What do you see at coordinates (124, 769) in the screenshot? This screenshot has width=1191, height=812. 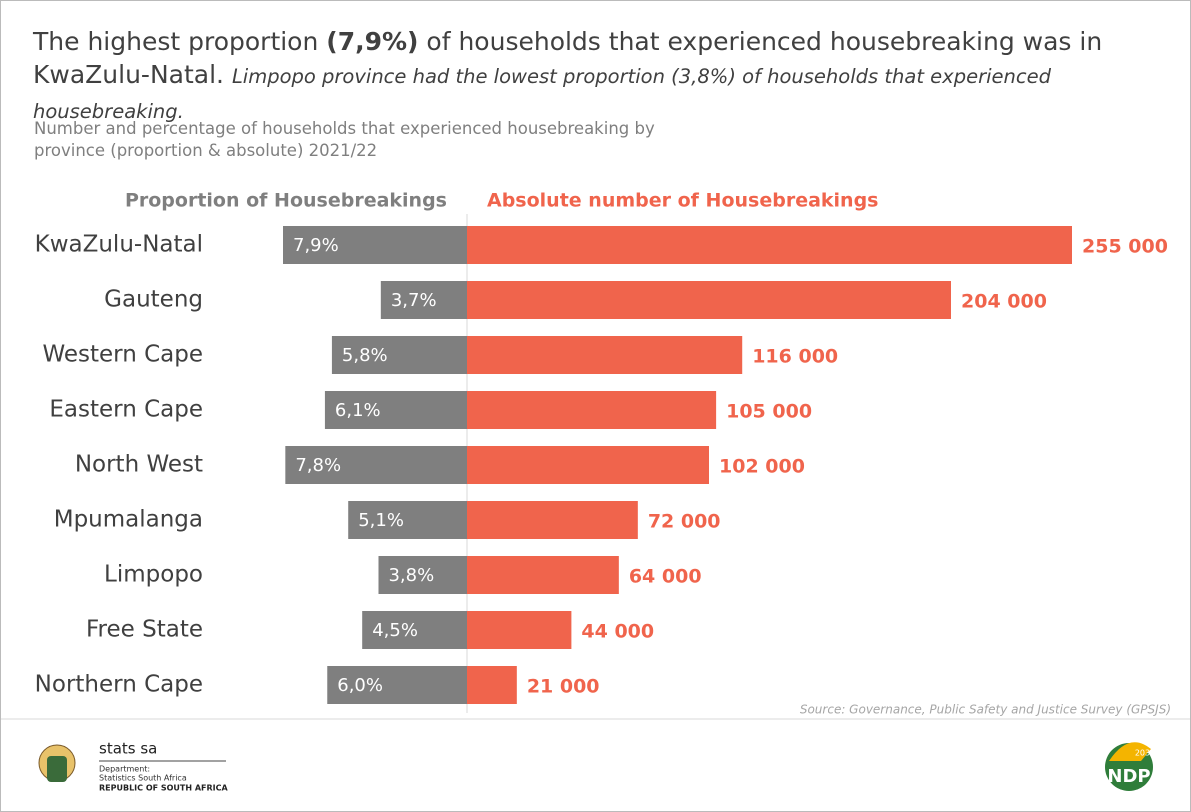 I see `logo-text: Department:` at bounding box center [124, 769].